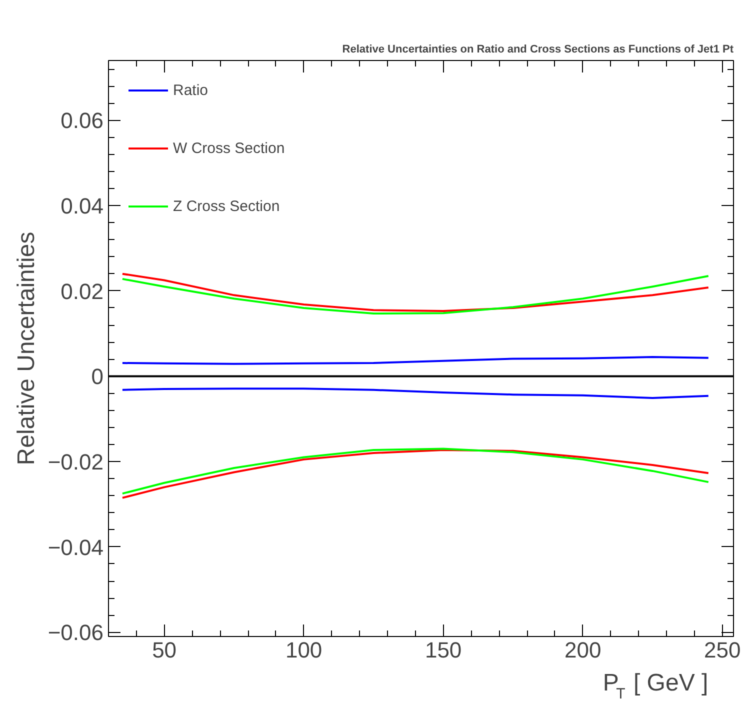  Describe the element at coordinates (303, 650) in the screenshot. I see `x-tick-label: 100` at that location.